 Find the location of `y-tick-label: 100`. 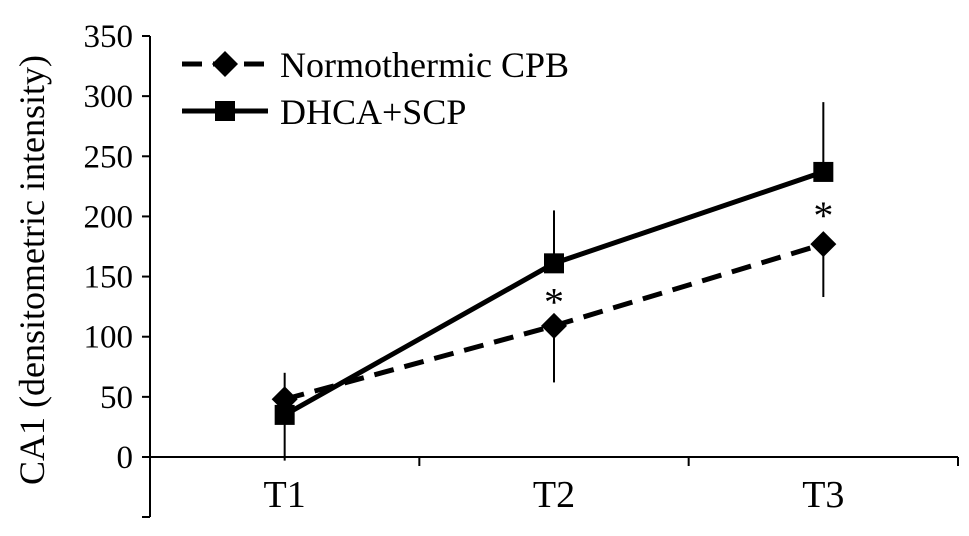

y-tick-label: 100 is located at coordinates (109, 338).